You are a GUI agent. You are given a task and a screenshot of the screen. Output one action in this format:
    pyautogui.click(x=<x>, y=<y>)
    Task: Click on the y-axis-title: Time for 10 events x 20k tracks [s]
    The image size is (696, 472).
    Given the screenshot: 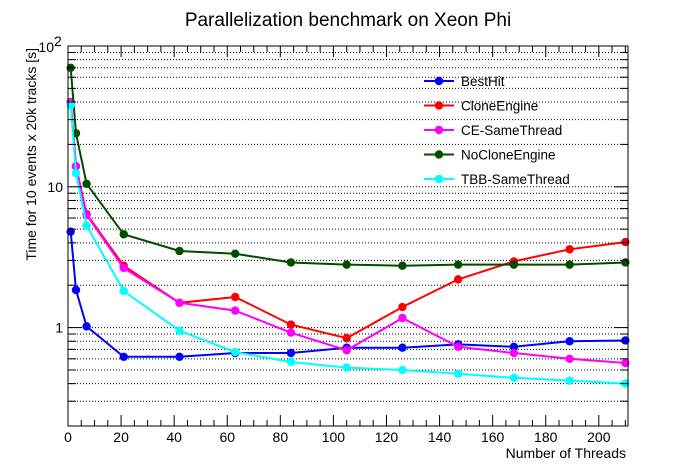 What is the action you would take?
    pyautogui.click(x=31, y=154)
    